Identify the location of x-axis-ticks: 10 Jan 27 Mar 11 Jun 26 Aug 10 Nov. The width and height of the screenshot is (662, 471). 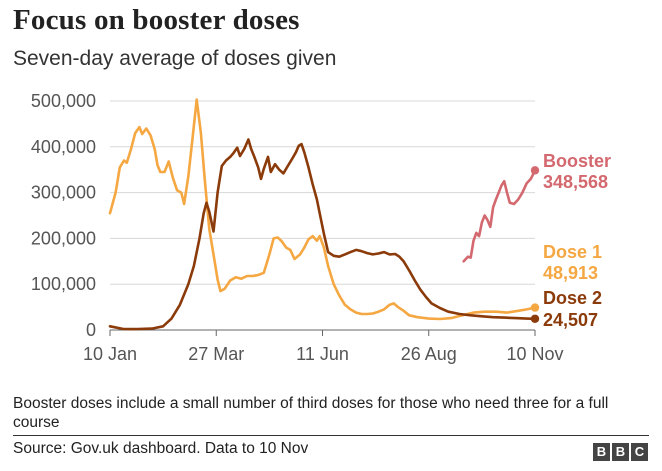
(323, 347).